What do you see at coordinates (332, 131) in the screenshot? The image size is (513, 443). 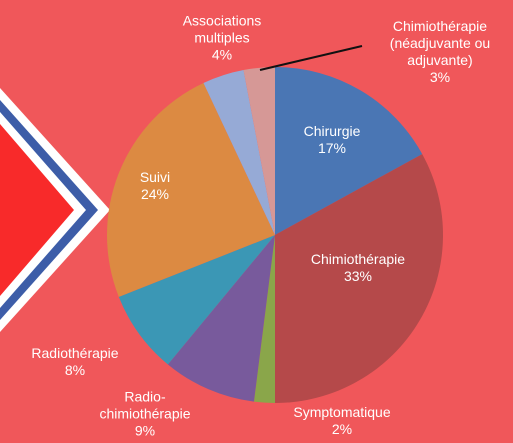 I see `category-name: Chirurgie` at bounding box center [332, 131].